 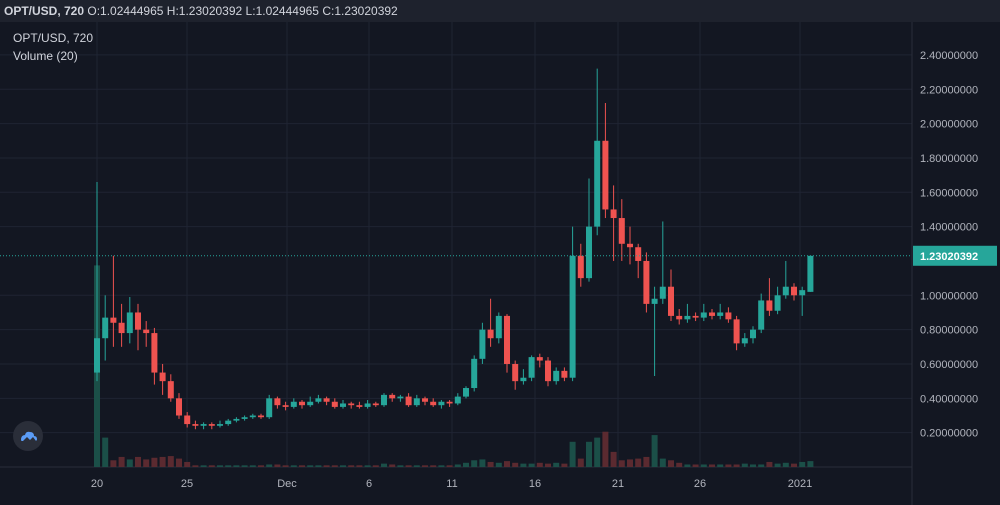 I want to click on high-value: 1.23020392, so click(x=210, y=11).